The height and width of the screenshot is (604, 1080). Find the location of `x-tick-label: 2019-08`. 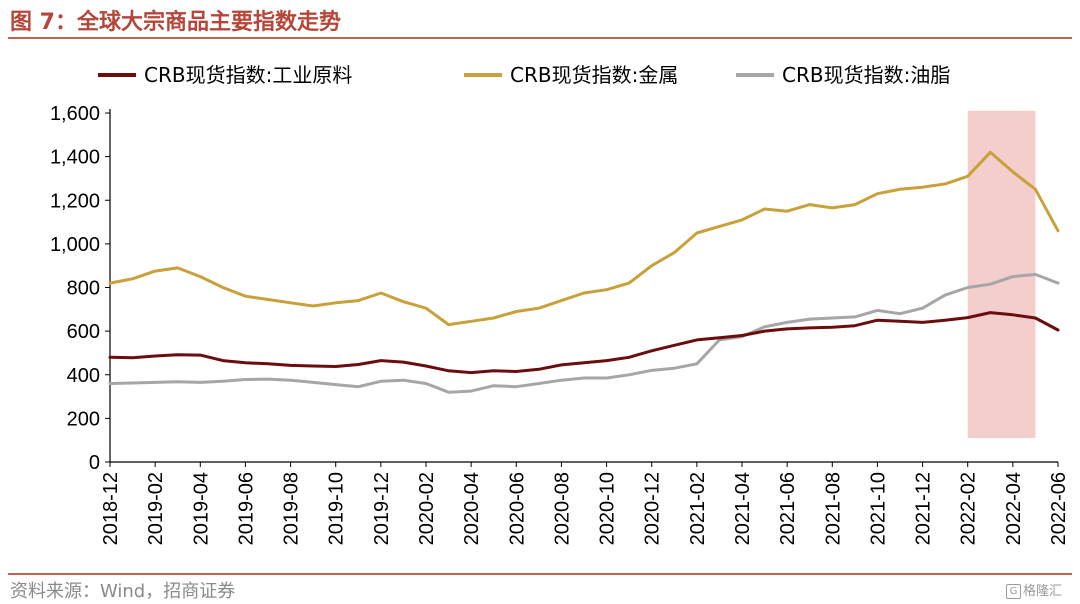

x-tick-label: 2019-08 is located at coordinates (292, 508).